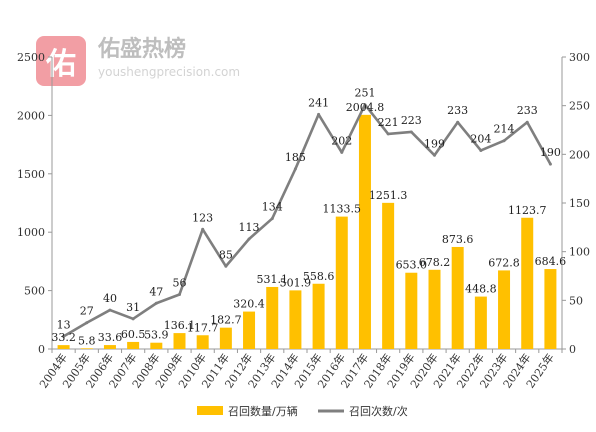  I want to click on y-left-tick-label: 0, so click(41, 349).